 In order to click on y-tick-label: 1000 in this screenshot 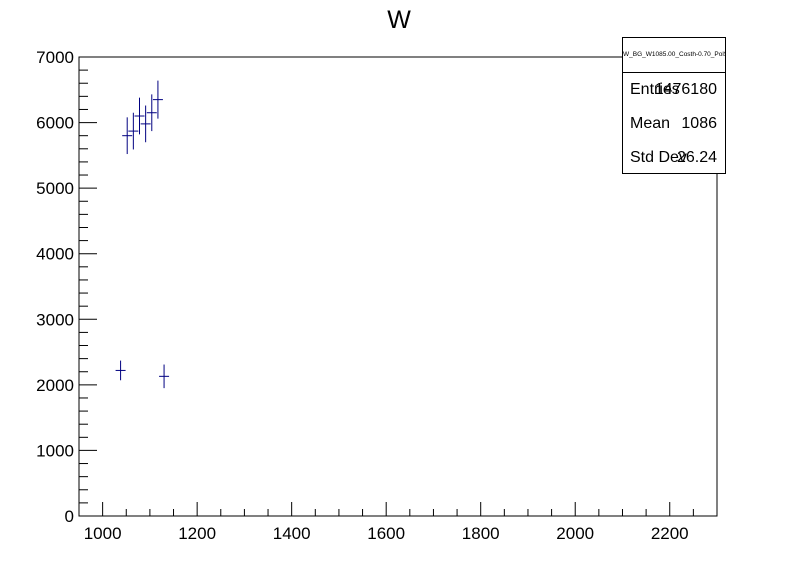, I will do `click(55, 450)`.